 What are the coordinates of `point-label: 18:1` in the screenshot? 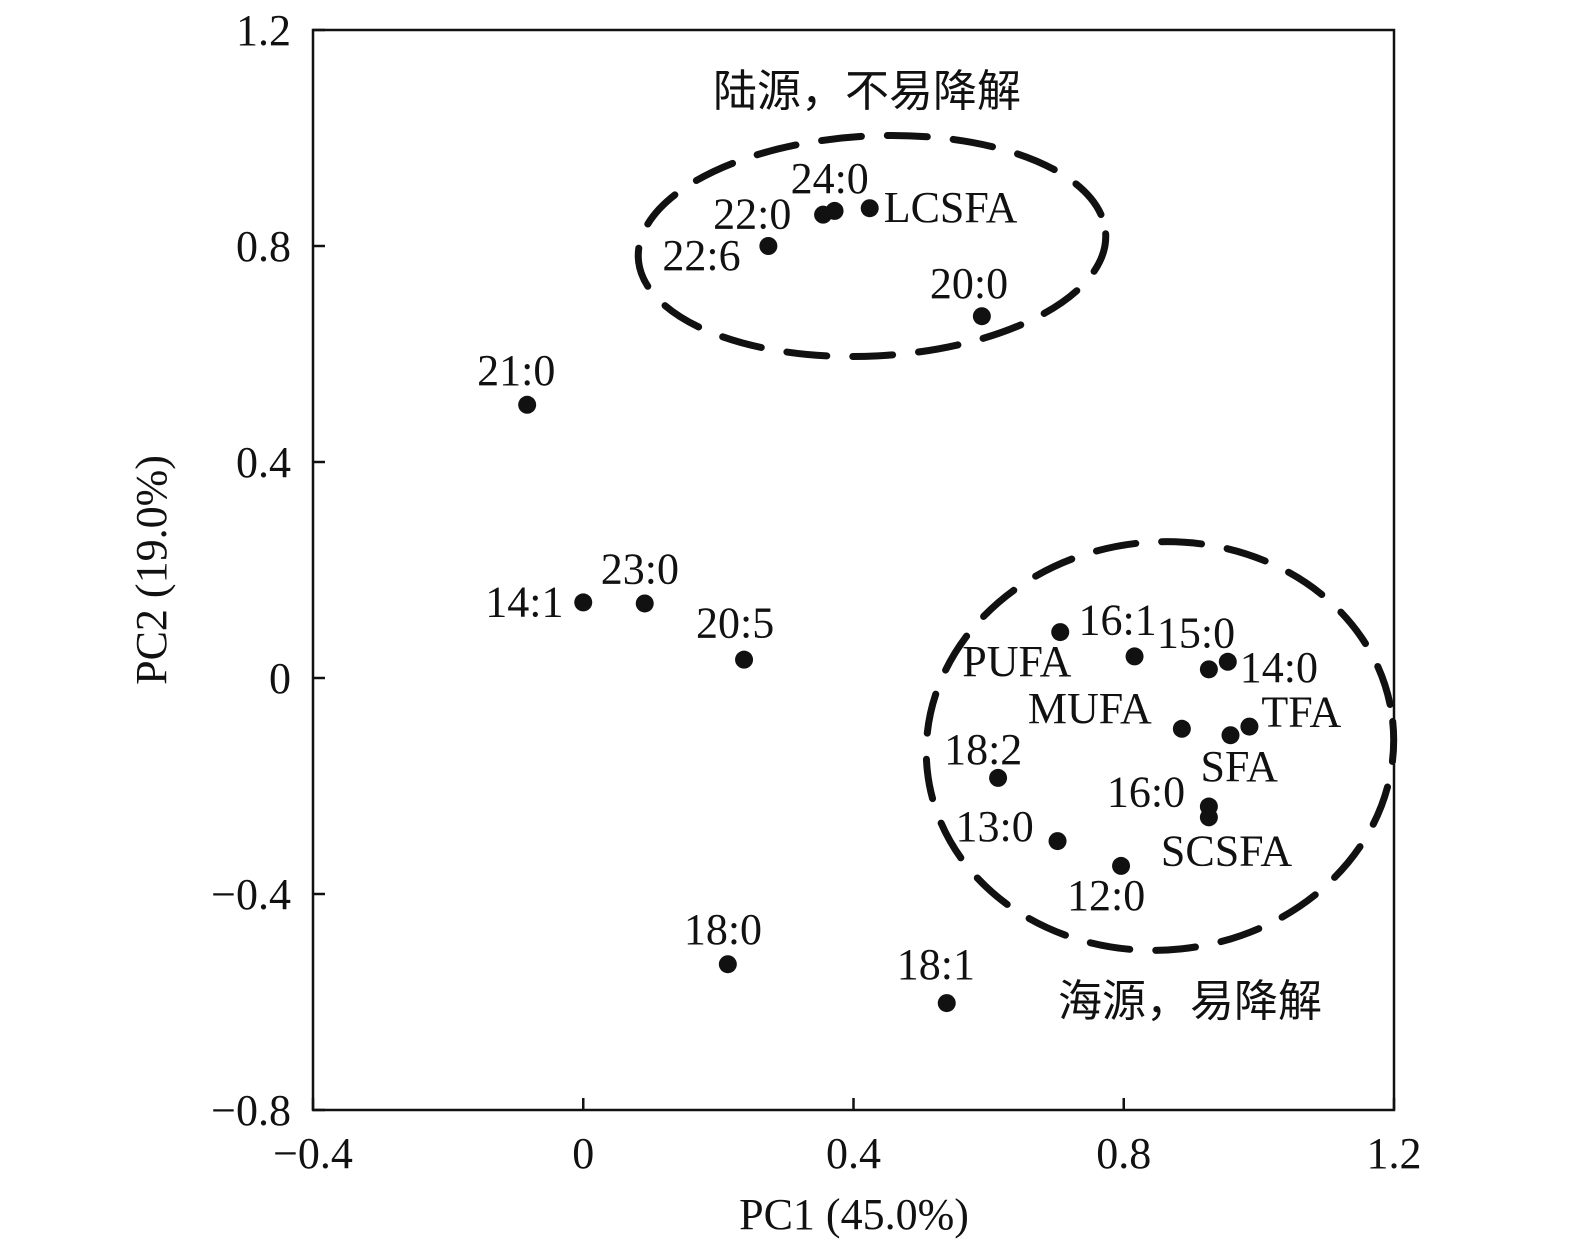 It's located at (936, 964).